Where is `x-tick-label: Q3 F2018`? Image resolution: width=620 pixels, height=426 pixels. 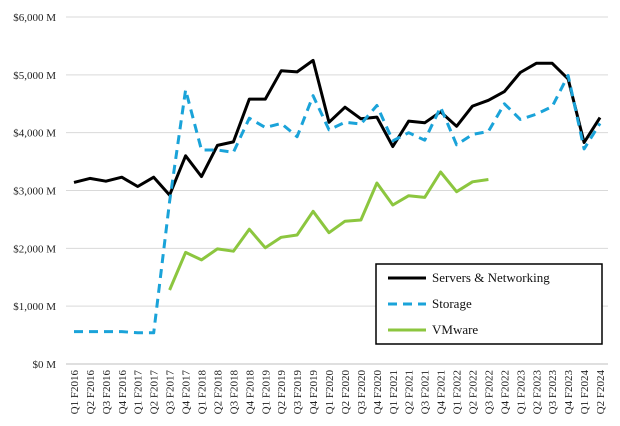
x-tick-label: Q3 F2018 is located at coordinates (234, 392).